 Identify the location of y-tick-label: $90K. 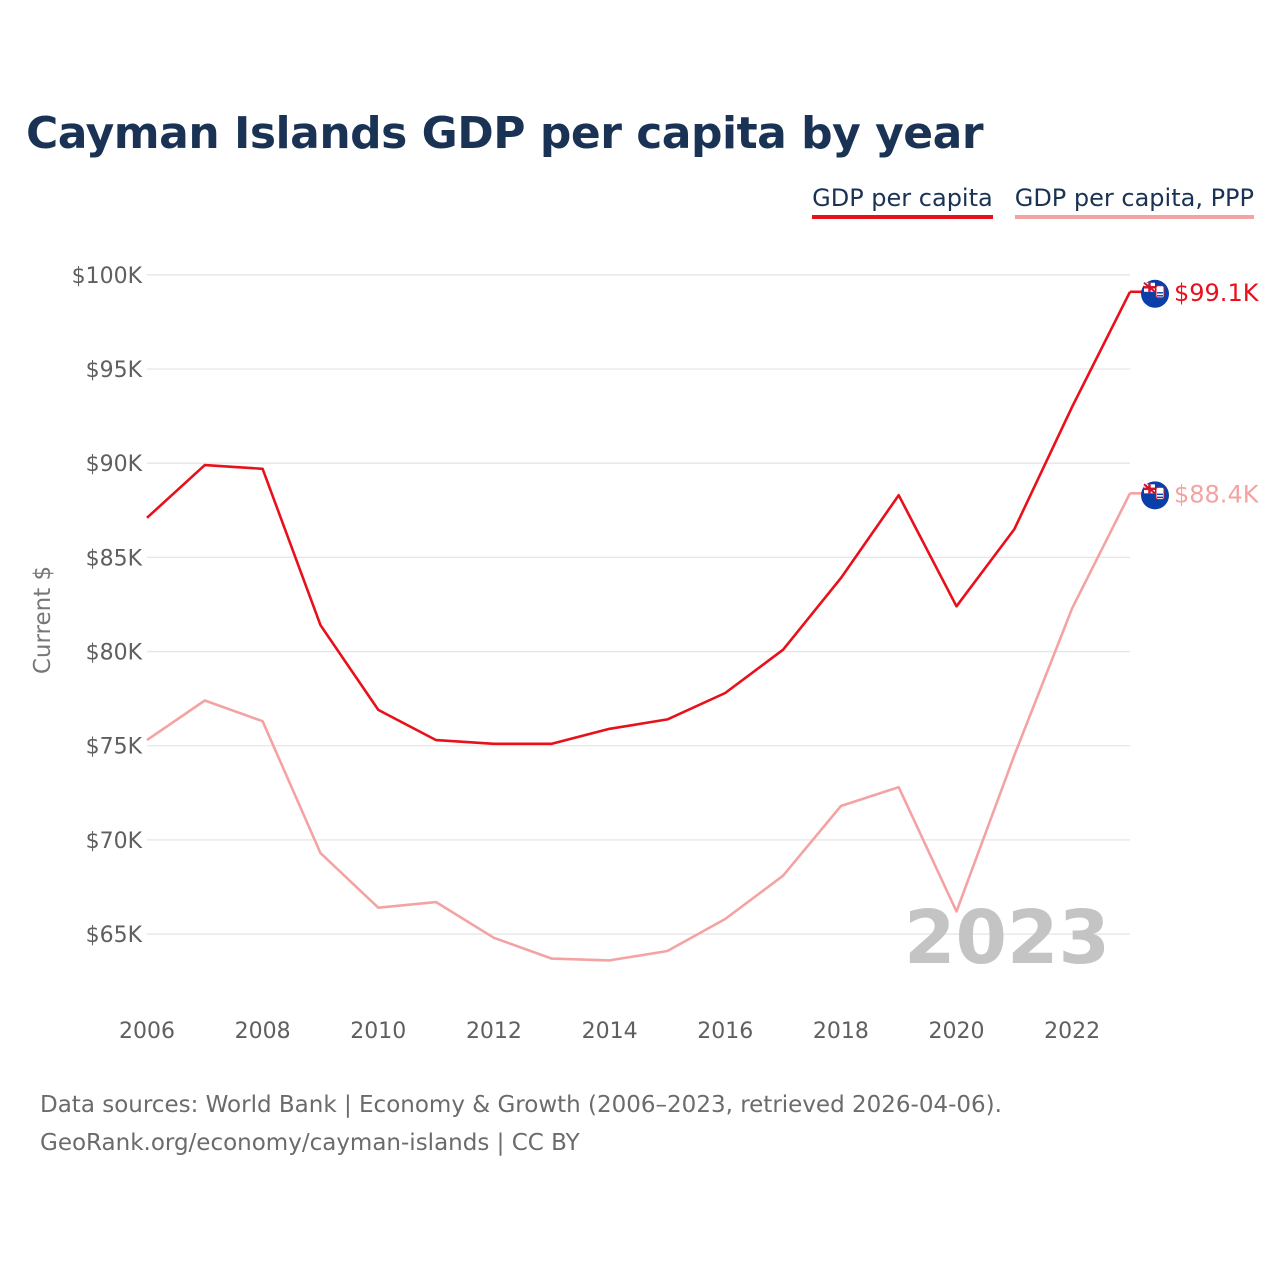
(114, 464).